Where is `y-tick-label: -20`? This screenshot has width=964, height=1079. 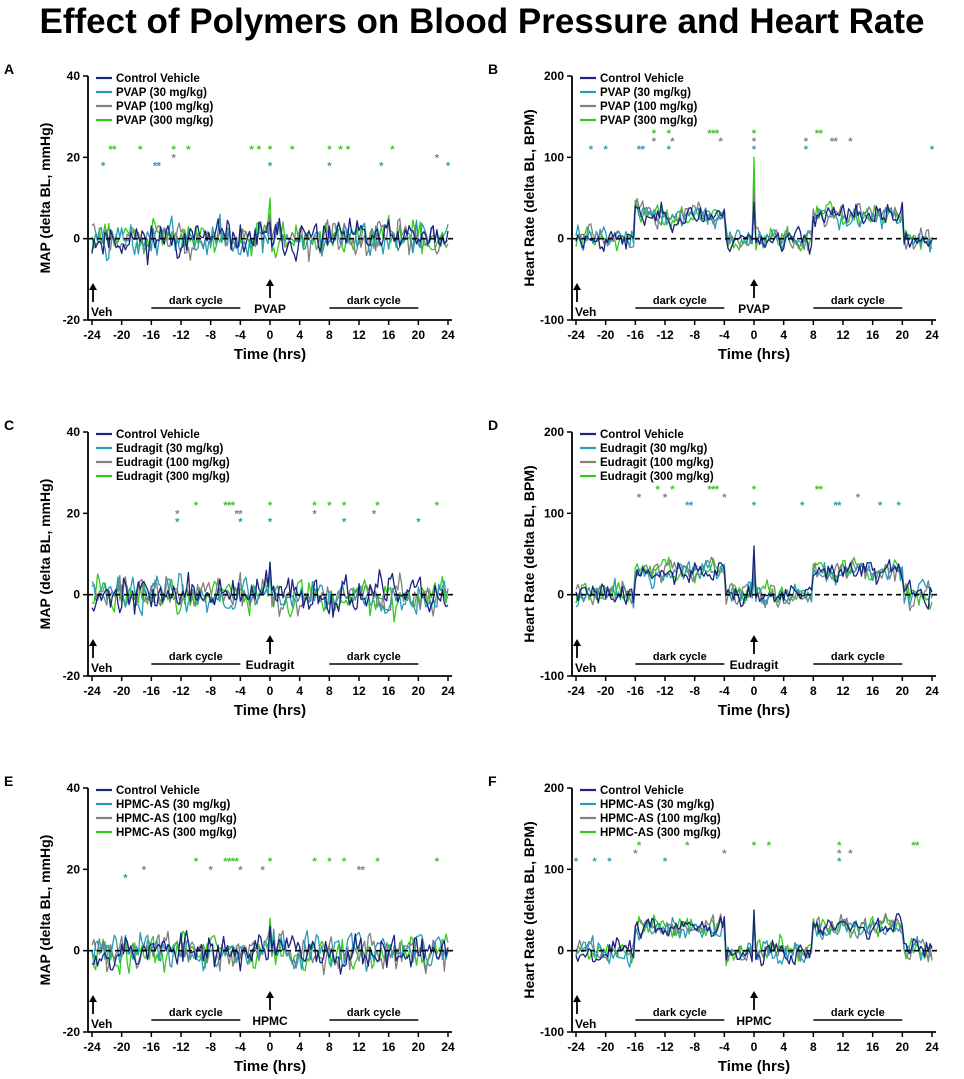 y-tick-label: -20 is located at coordinates (72, 676).